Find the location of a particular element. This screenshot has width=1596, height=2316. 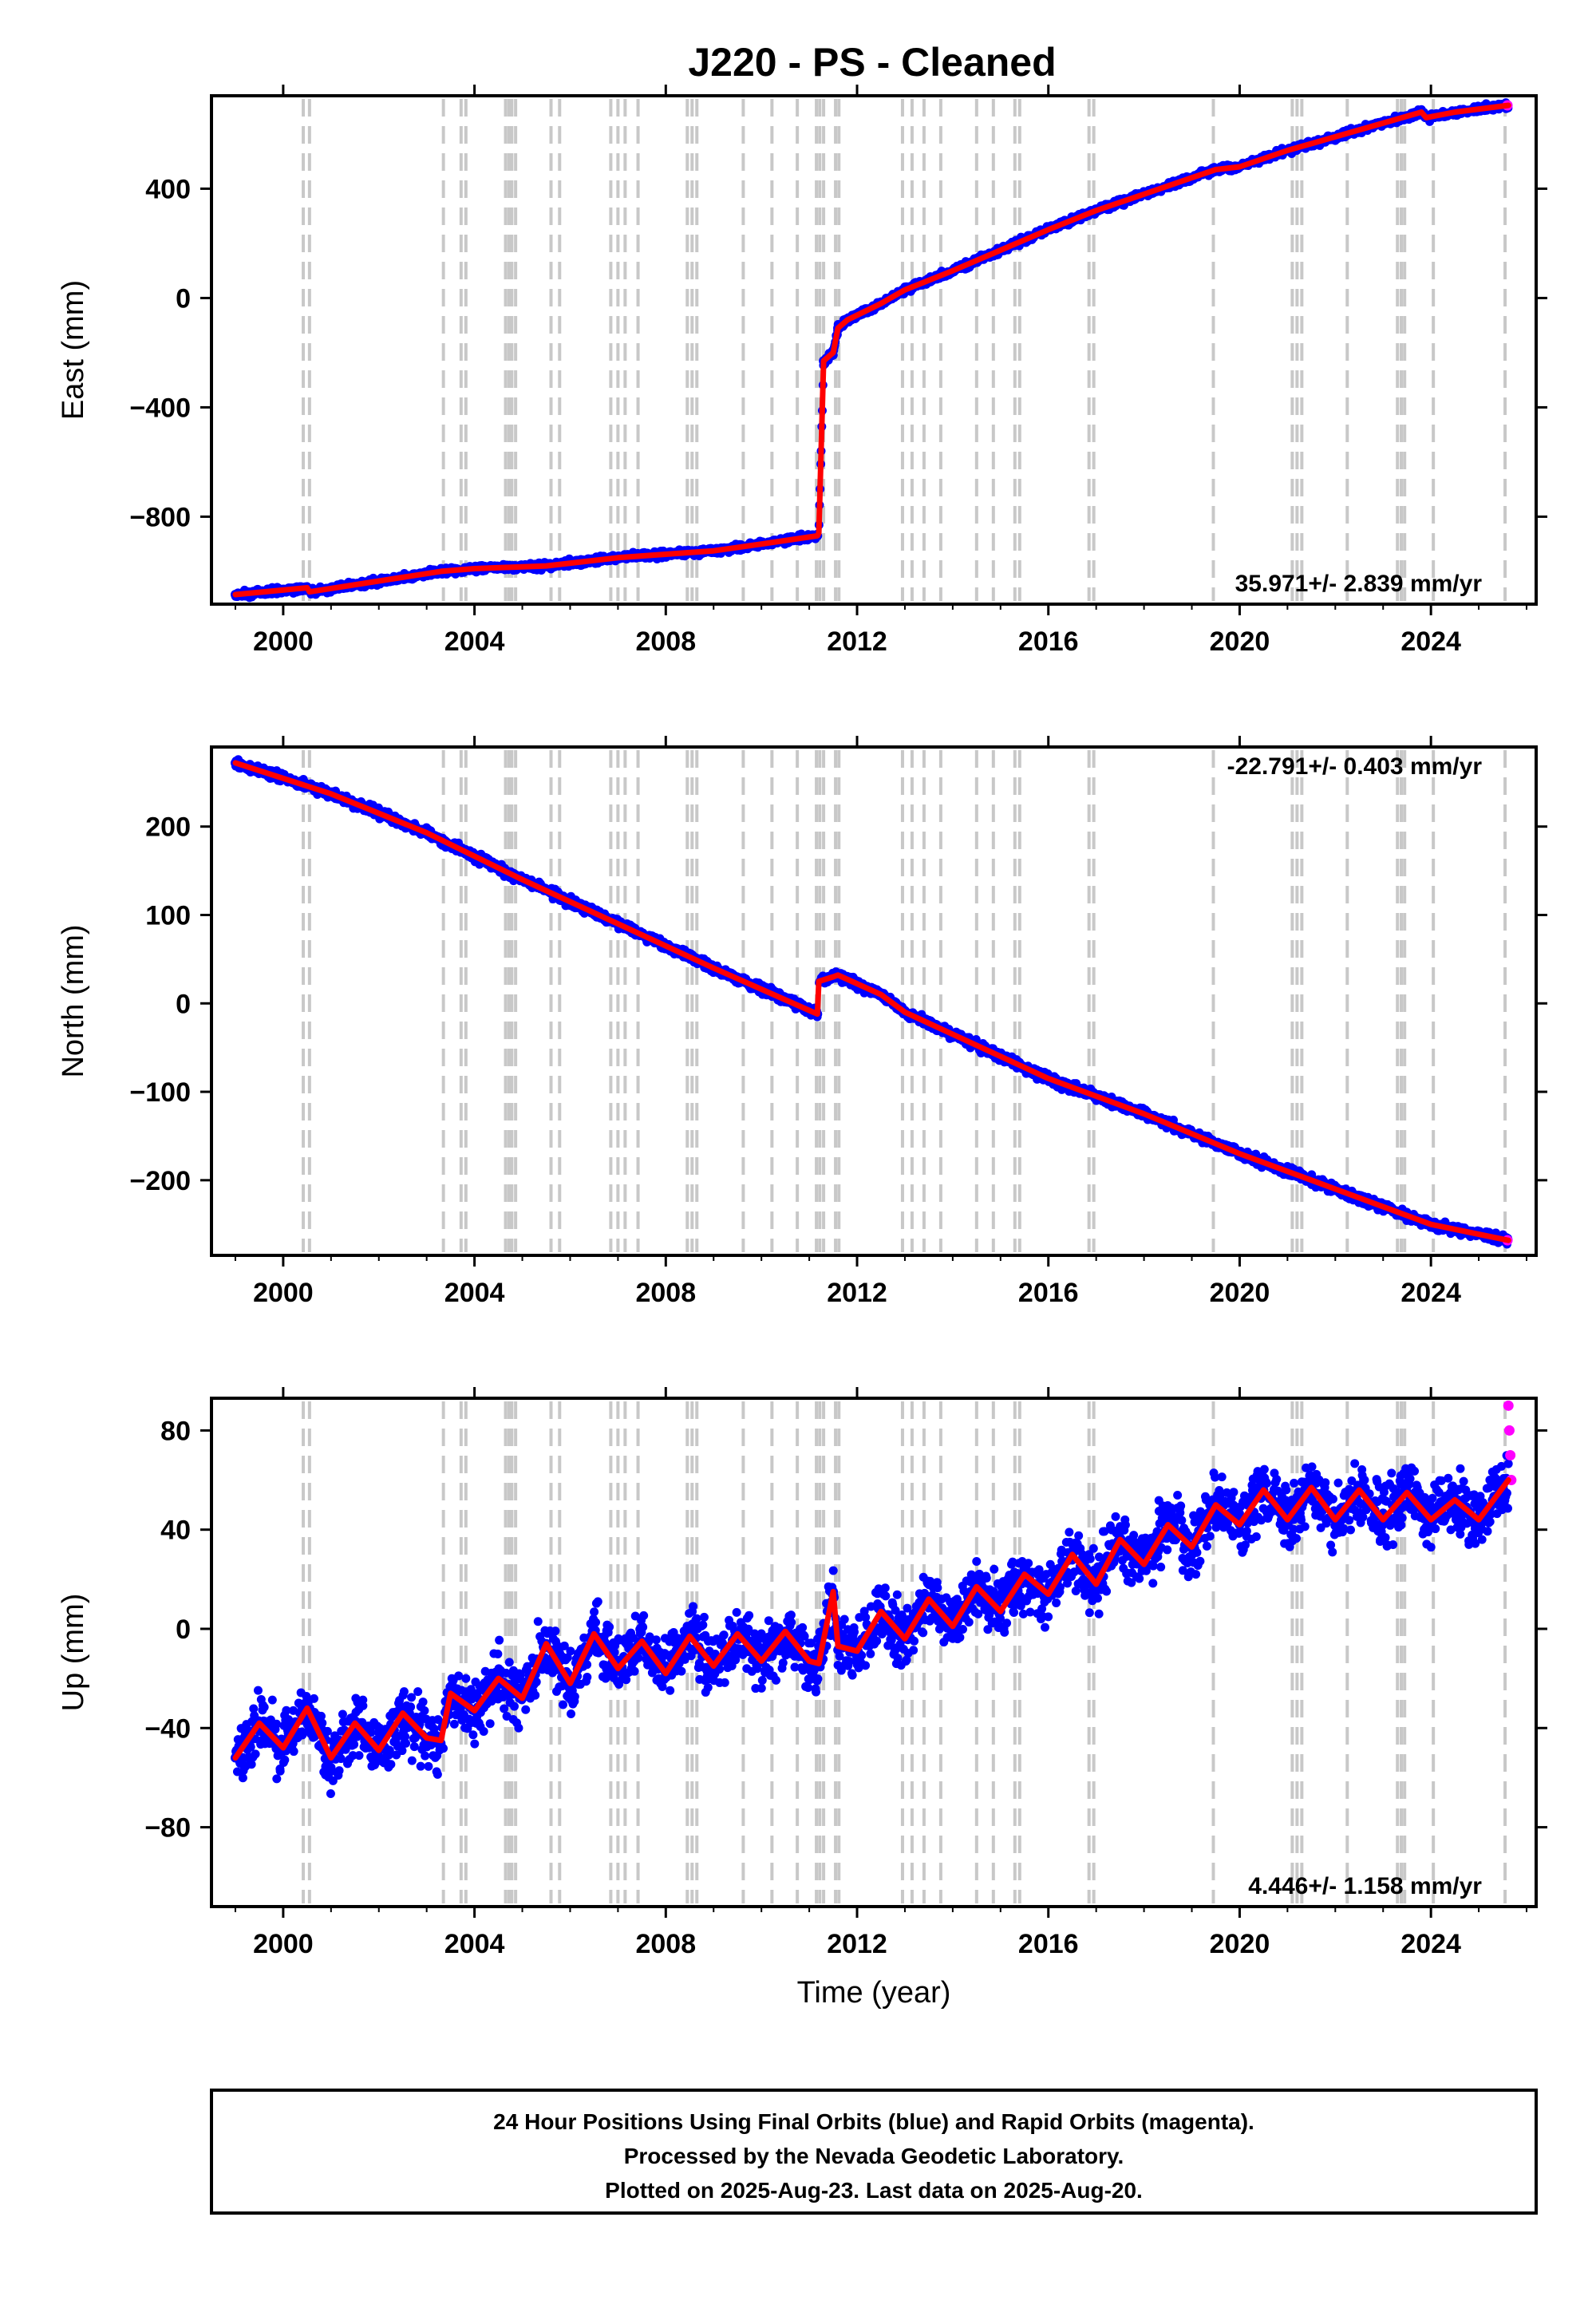

frame-mask-right is located at coordinates (1567, 350).